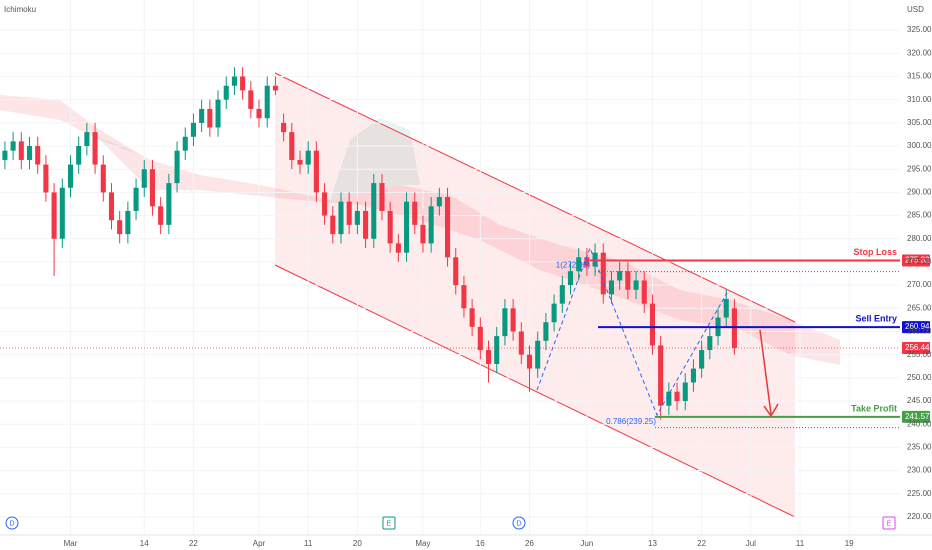 This screenshot has width=932, height=550. I want to click on x-tick-label: Jul, so click(751, 543).